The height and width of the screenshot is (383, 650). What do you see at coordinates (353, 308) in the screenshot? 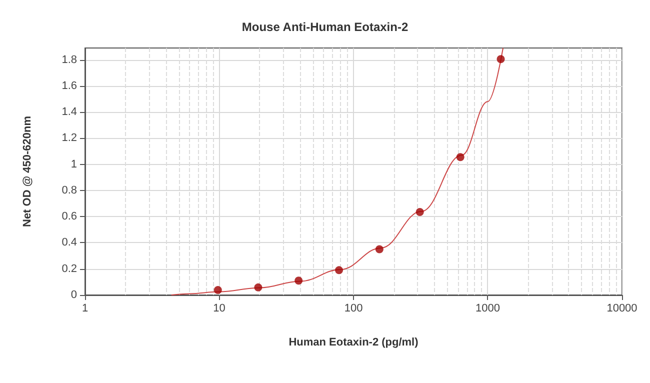
I see `x-tick-label: 100` at bounding box center [353, 308].